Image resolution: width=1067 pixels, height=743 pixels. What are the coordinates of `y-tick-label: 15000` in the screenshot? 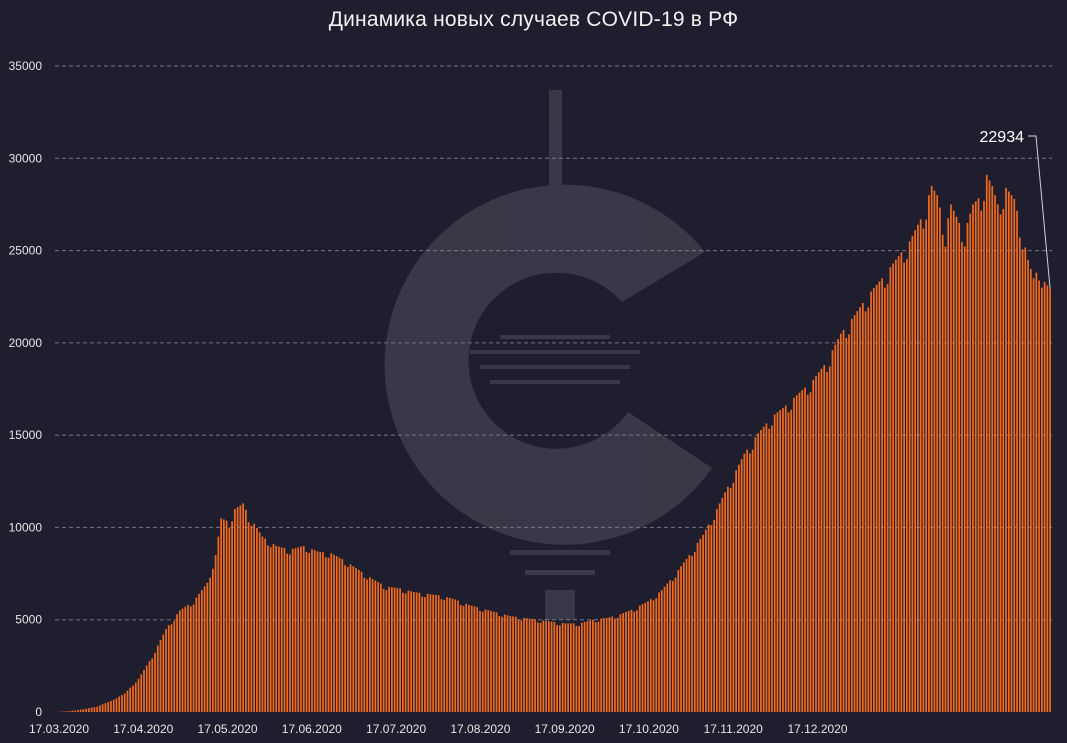 It's located at (26, 435).